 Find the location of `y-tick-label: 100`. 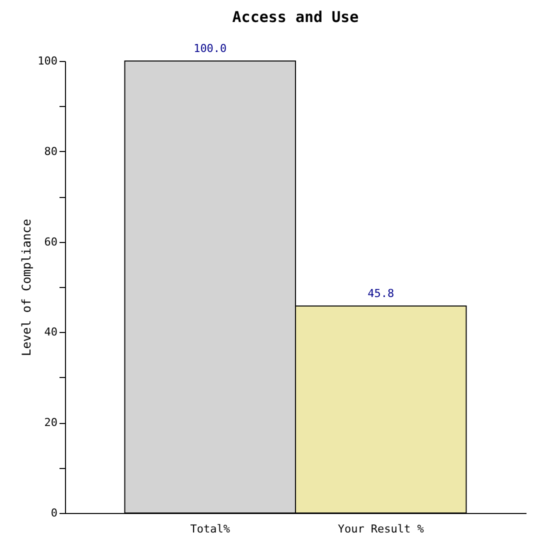

y-tick-label: 100 is located at coordinates (48, 61).